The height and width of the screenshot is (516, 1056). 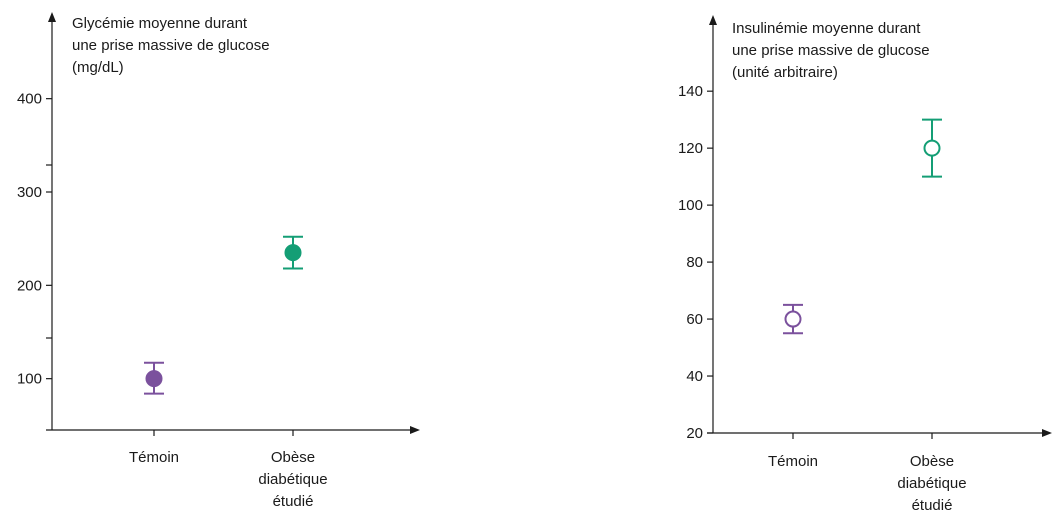 What do you see at coordinates (826, 28) in the screenshot?
I see `chart-title-line: Insulinémie moyenne durant` at bounding box center [826, 28].